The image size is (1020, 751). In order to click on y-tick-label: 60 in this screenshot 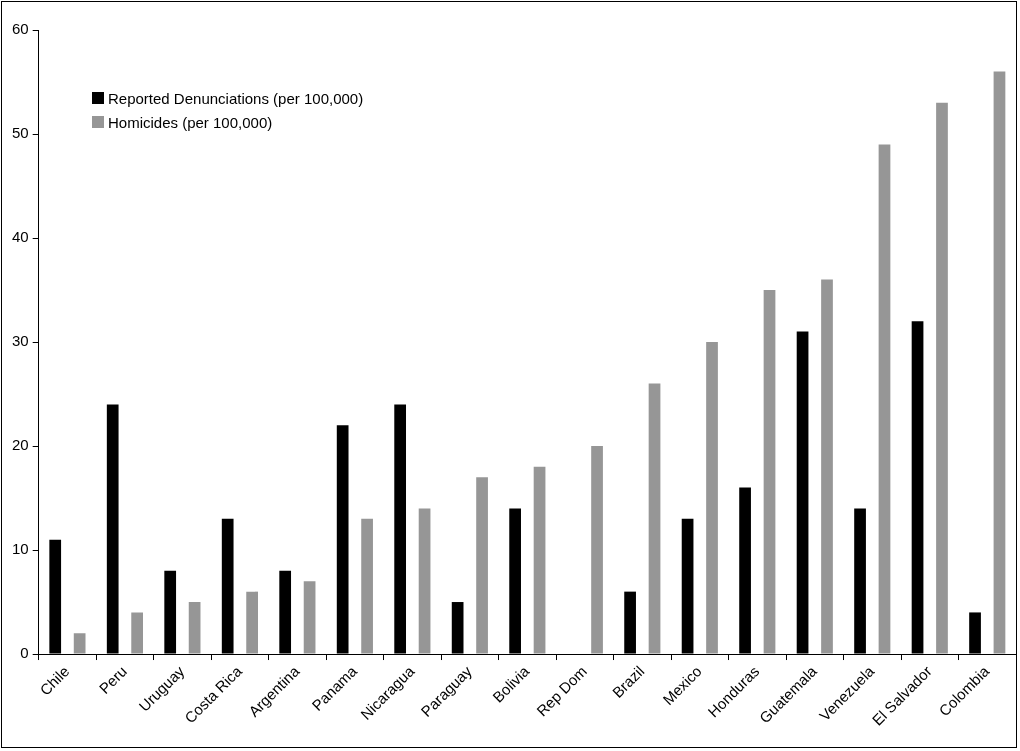, I will do `click(20, 29)`.